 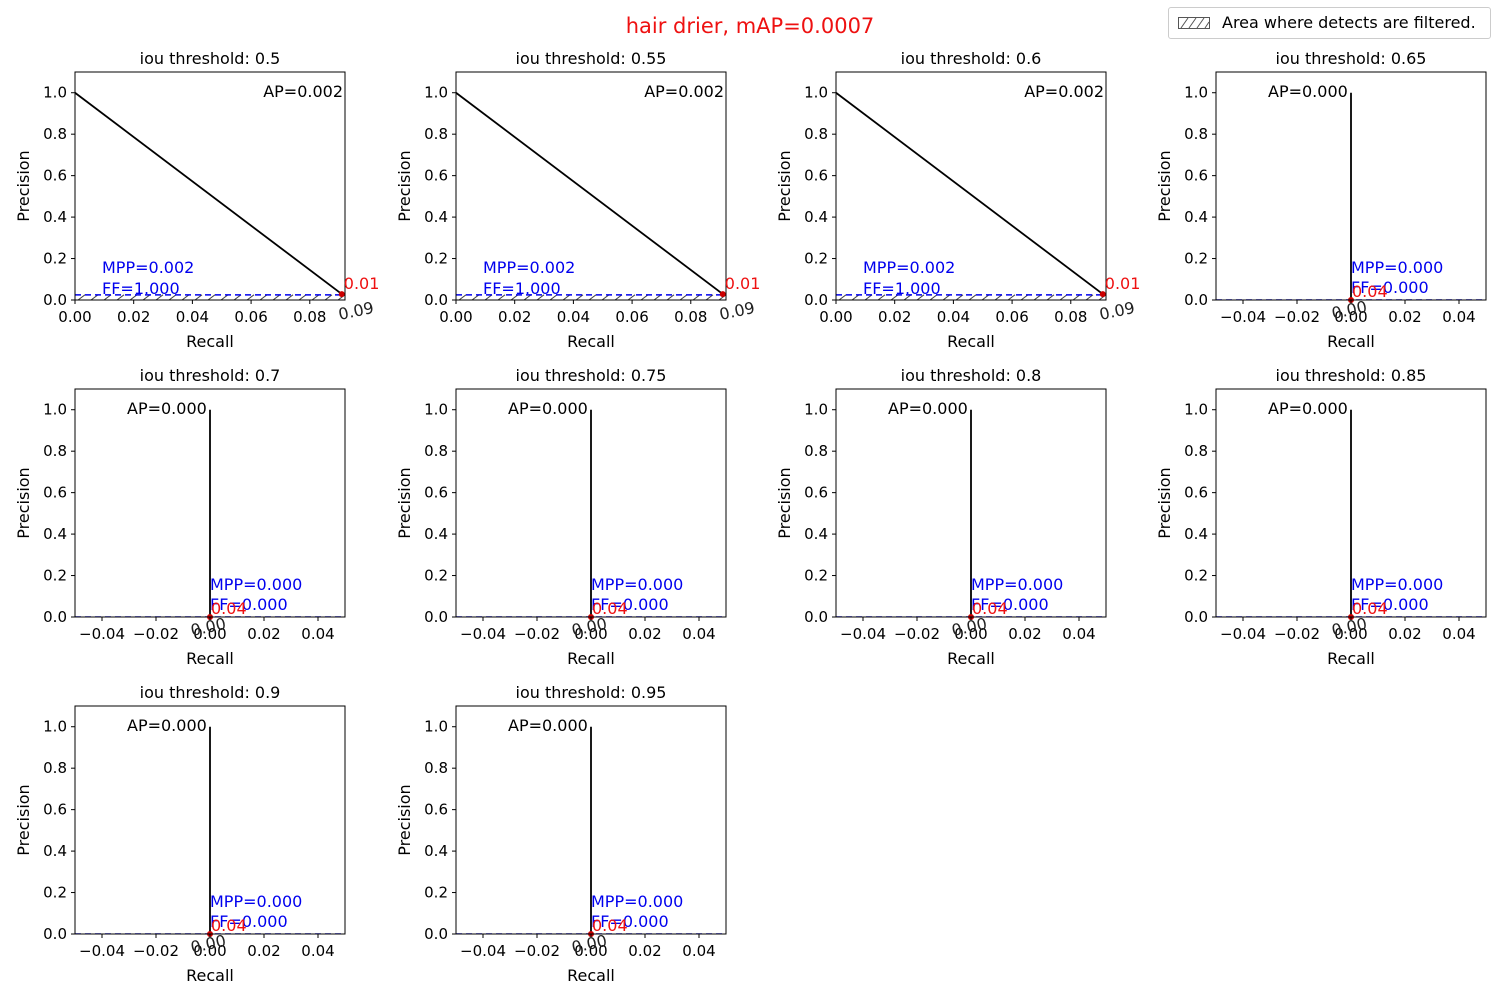 I want to click on subplot-title: iou threshold: 0.95, so click(x=591, y=692).